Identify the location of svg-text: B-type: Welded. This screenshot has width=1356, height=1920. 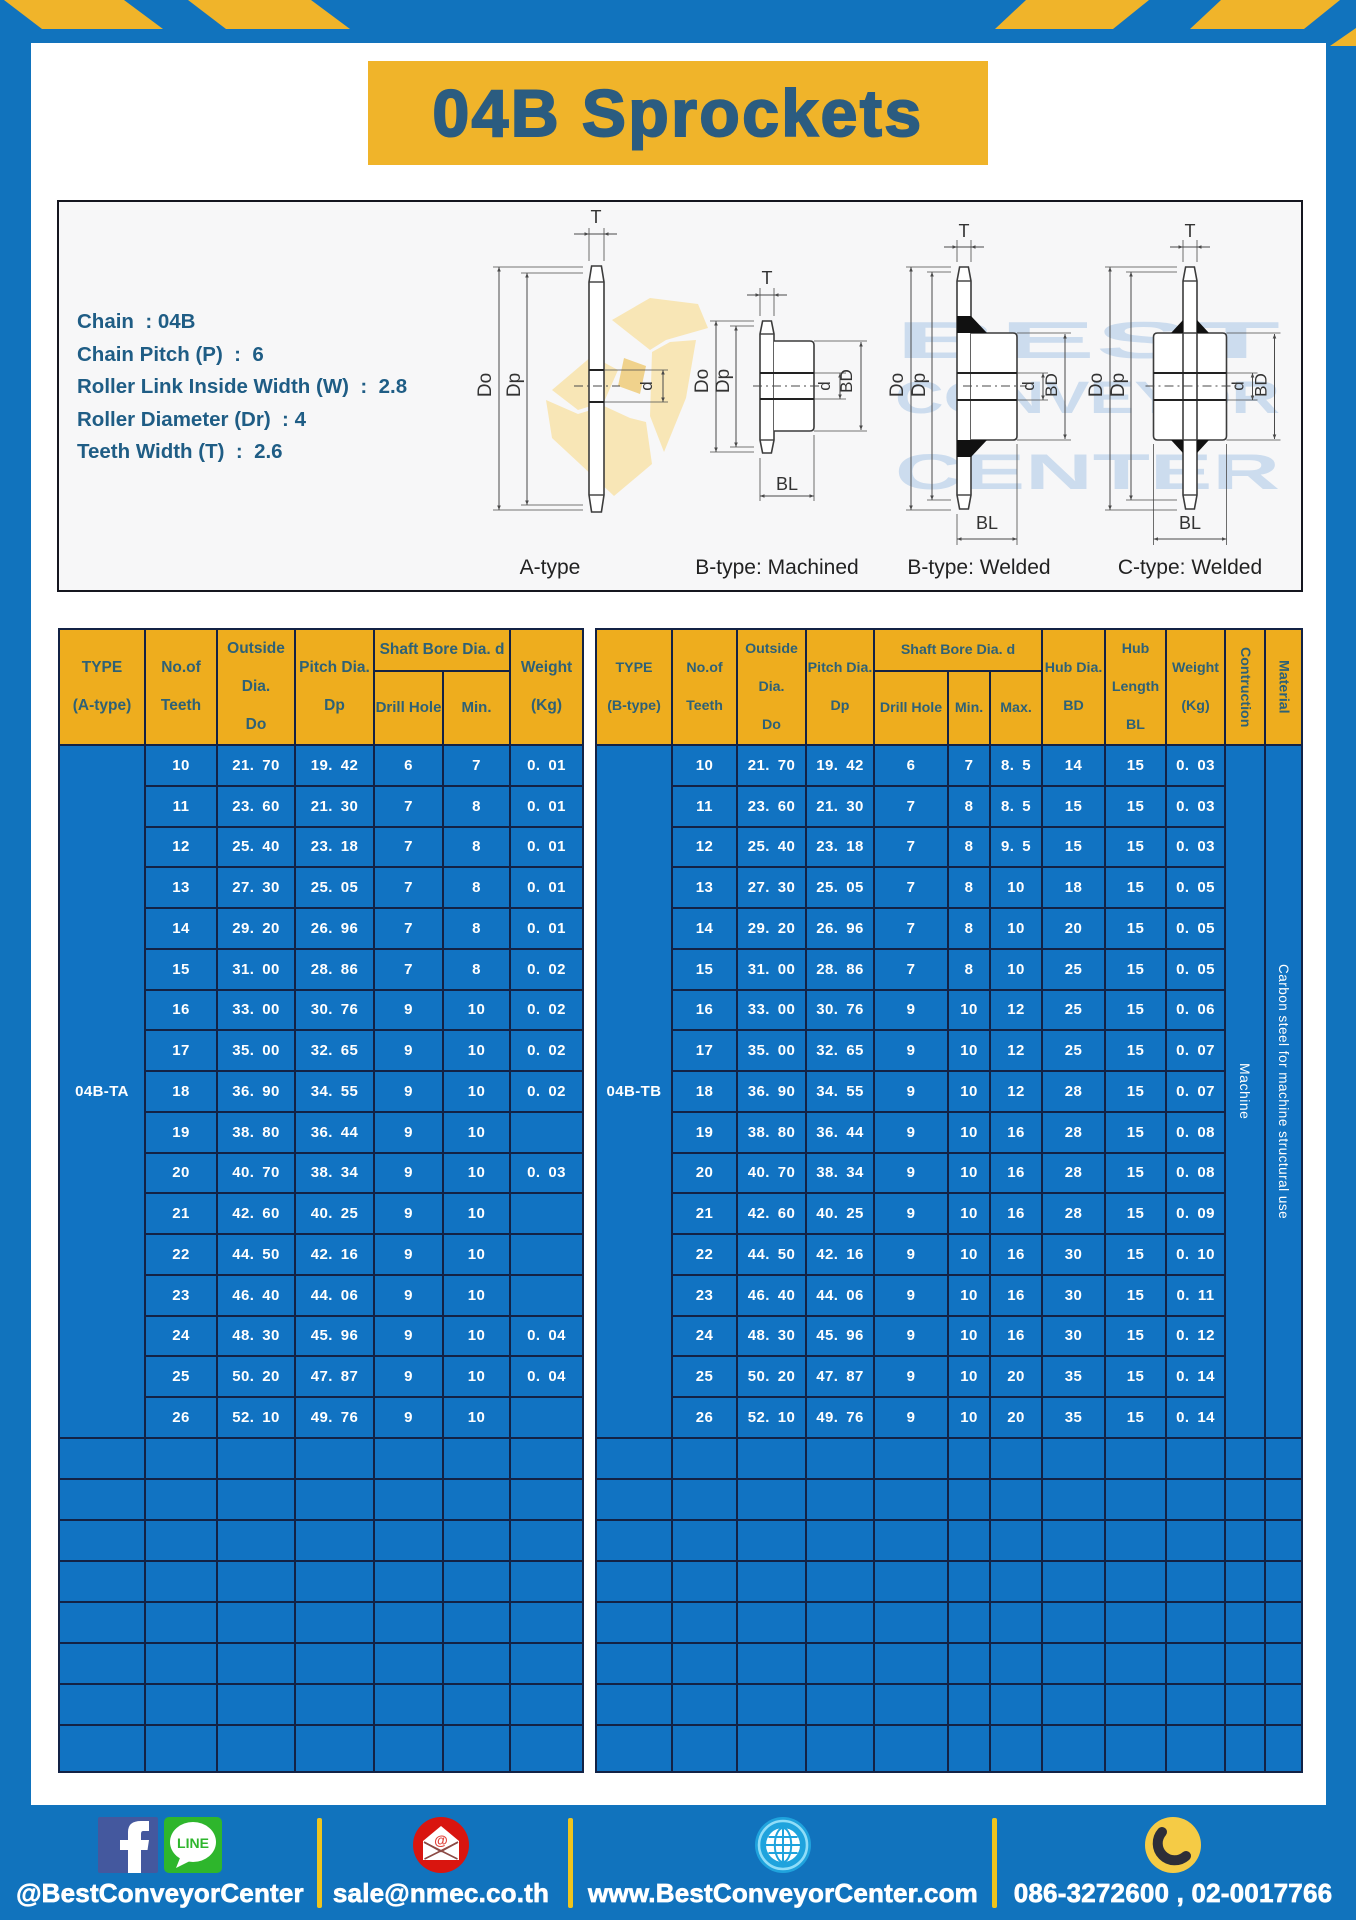
(978, 567).